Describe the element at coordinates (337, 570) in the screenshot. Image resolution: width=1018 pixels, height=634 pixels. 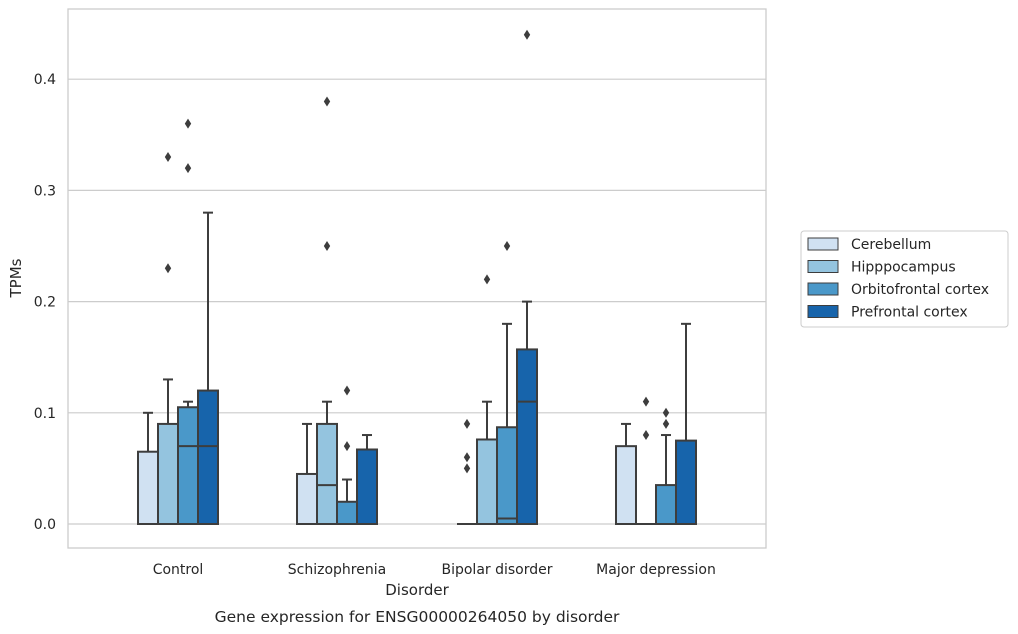
I see `x-tick-label: Schizophrenia` at that location.